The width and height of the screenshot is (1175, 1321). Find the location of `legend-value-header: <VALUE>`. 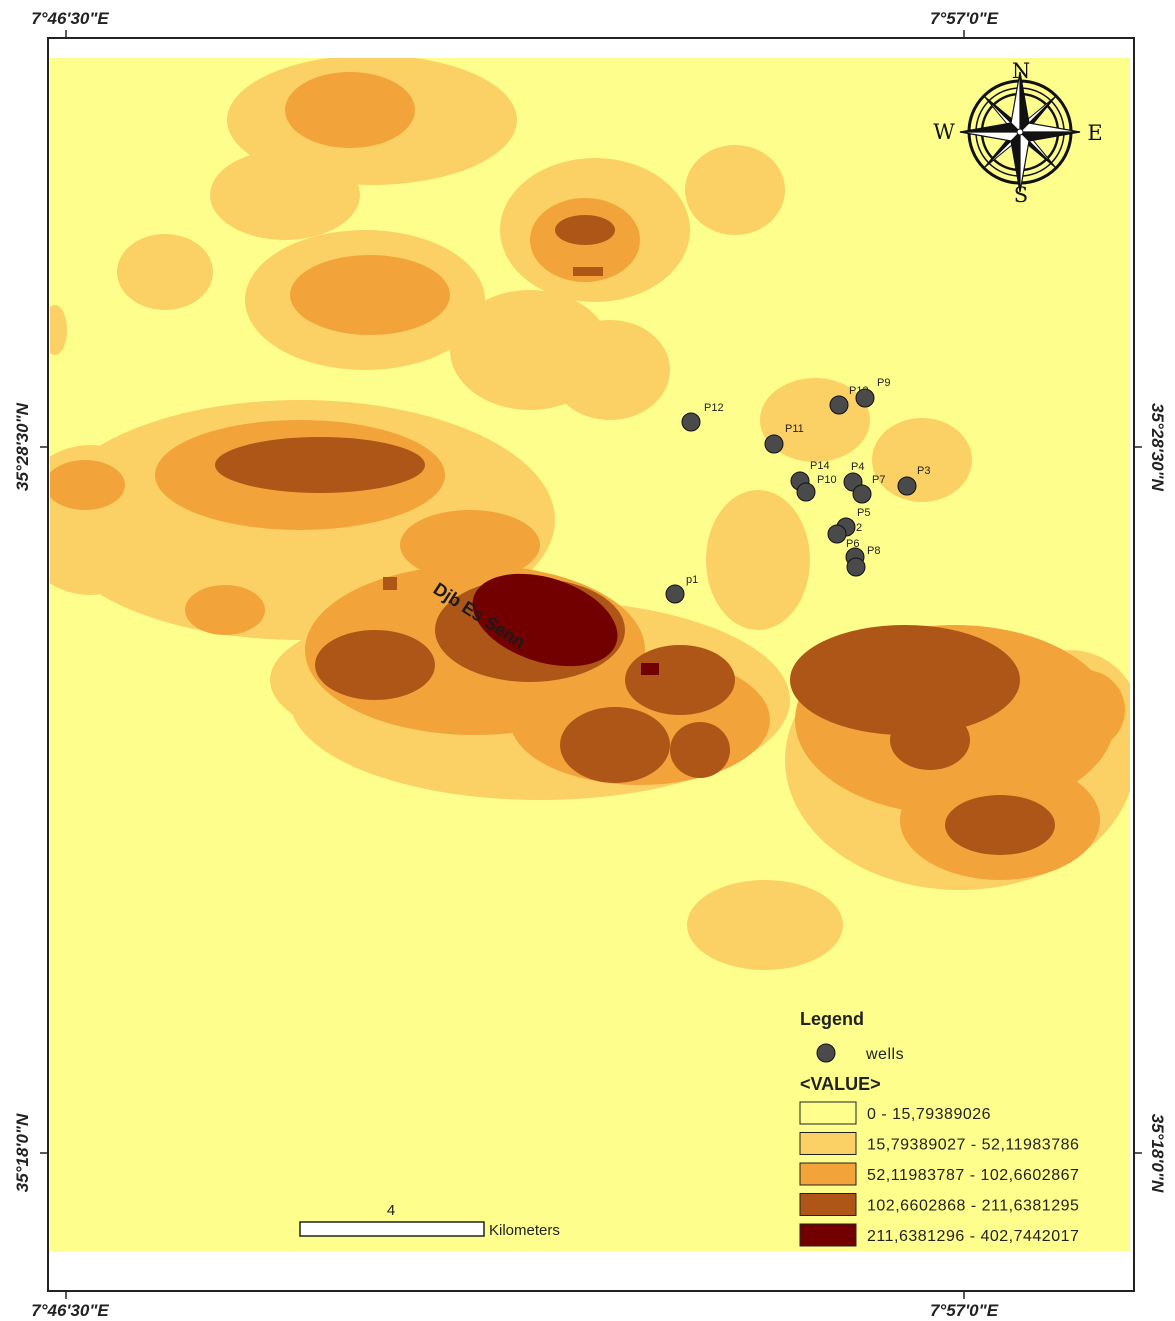

legend-value-header: <VALUE> is located at coordinates (840, 1084).